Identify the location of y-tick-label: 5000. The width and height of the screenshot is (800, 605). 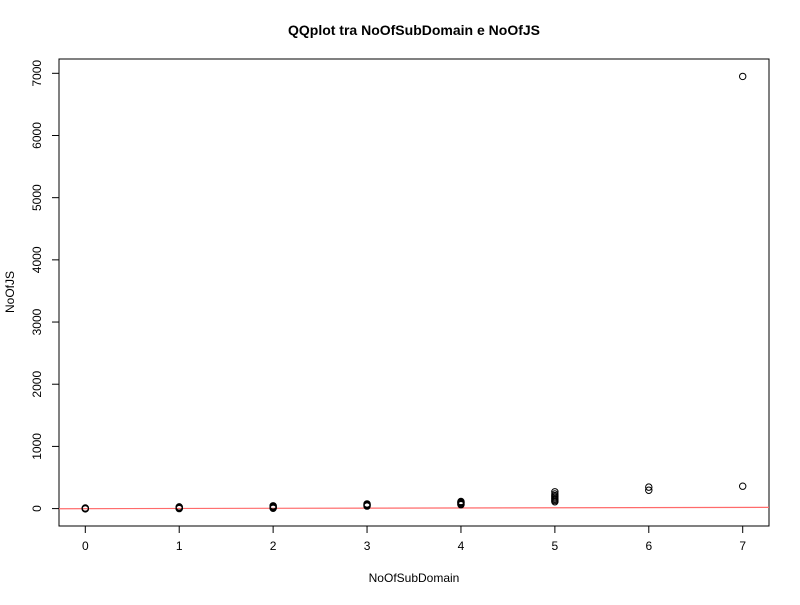
(37, 197).